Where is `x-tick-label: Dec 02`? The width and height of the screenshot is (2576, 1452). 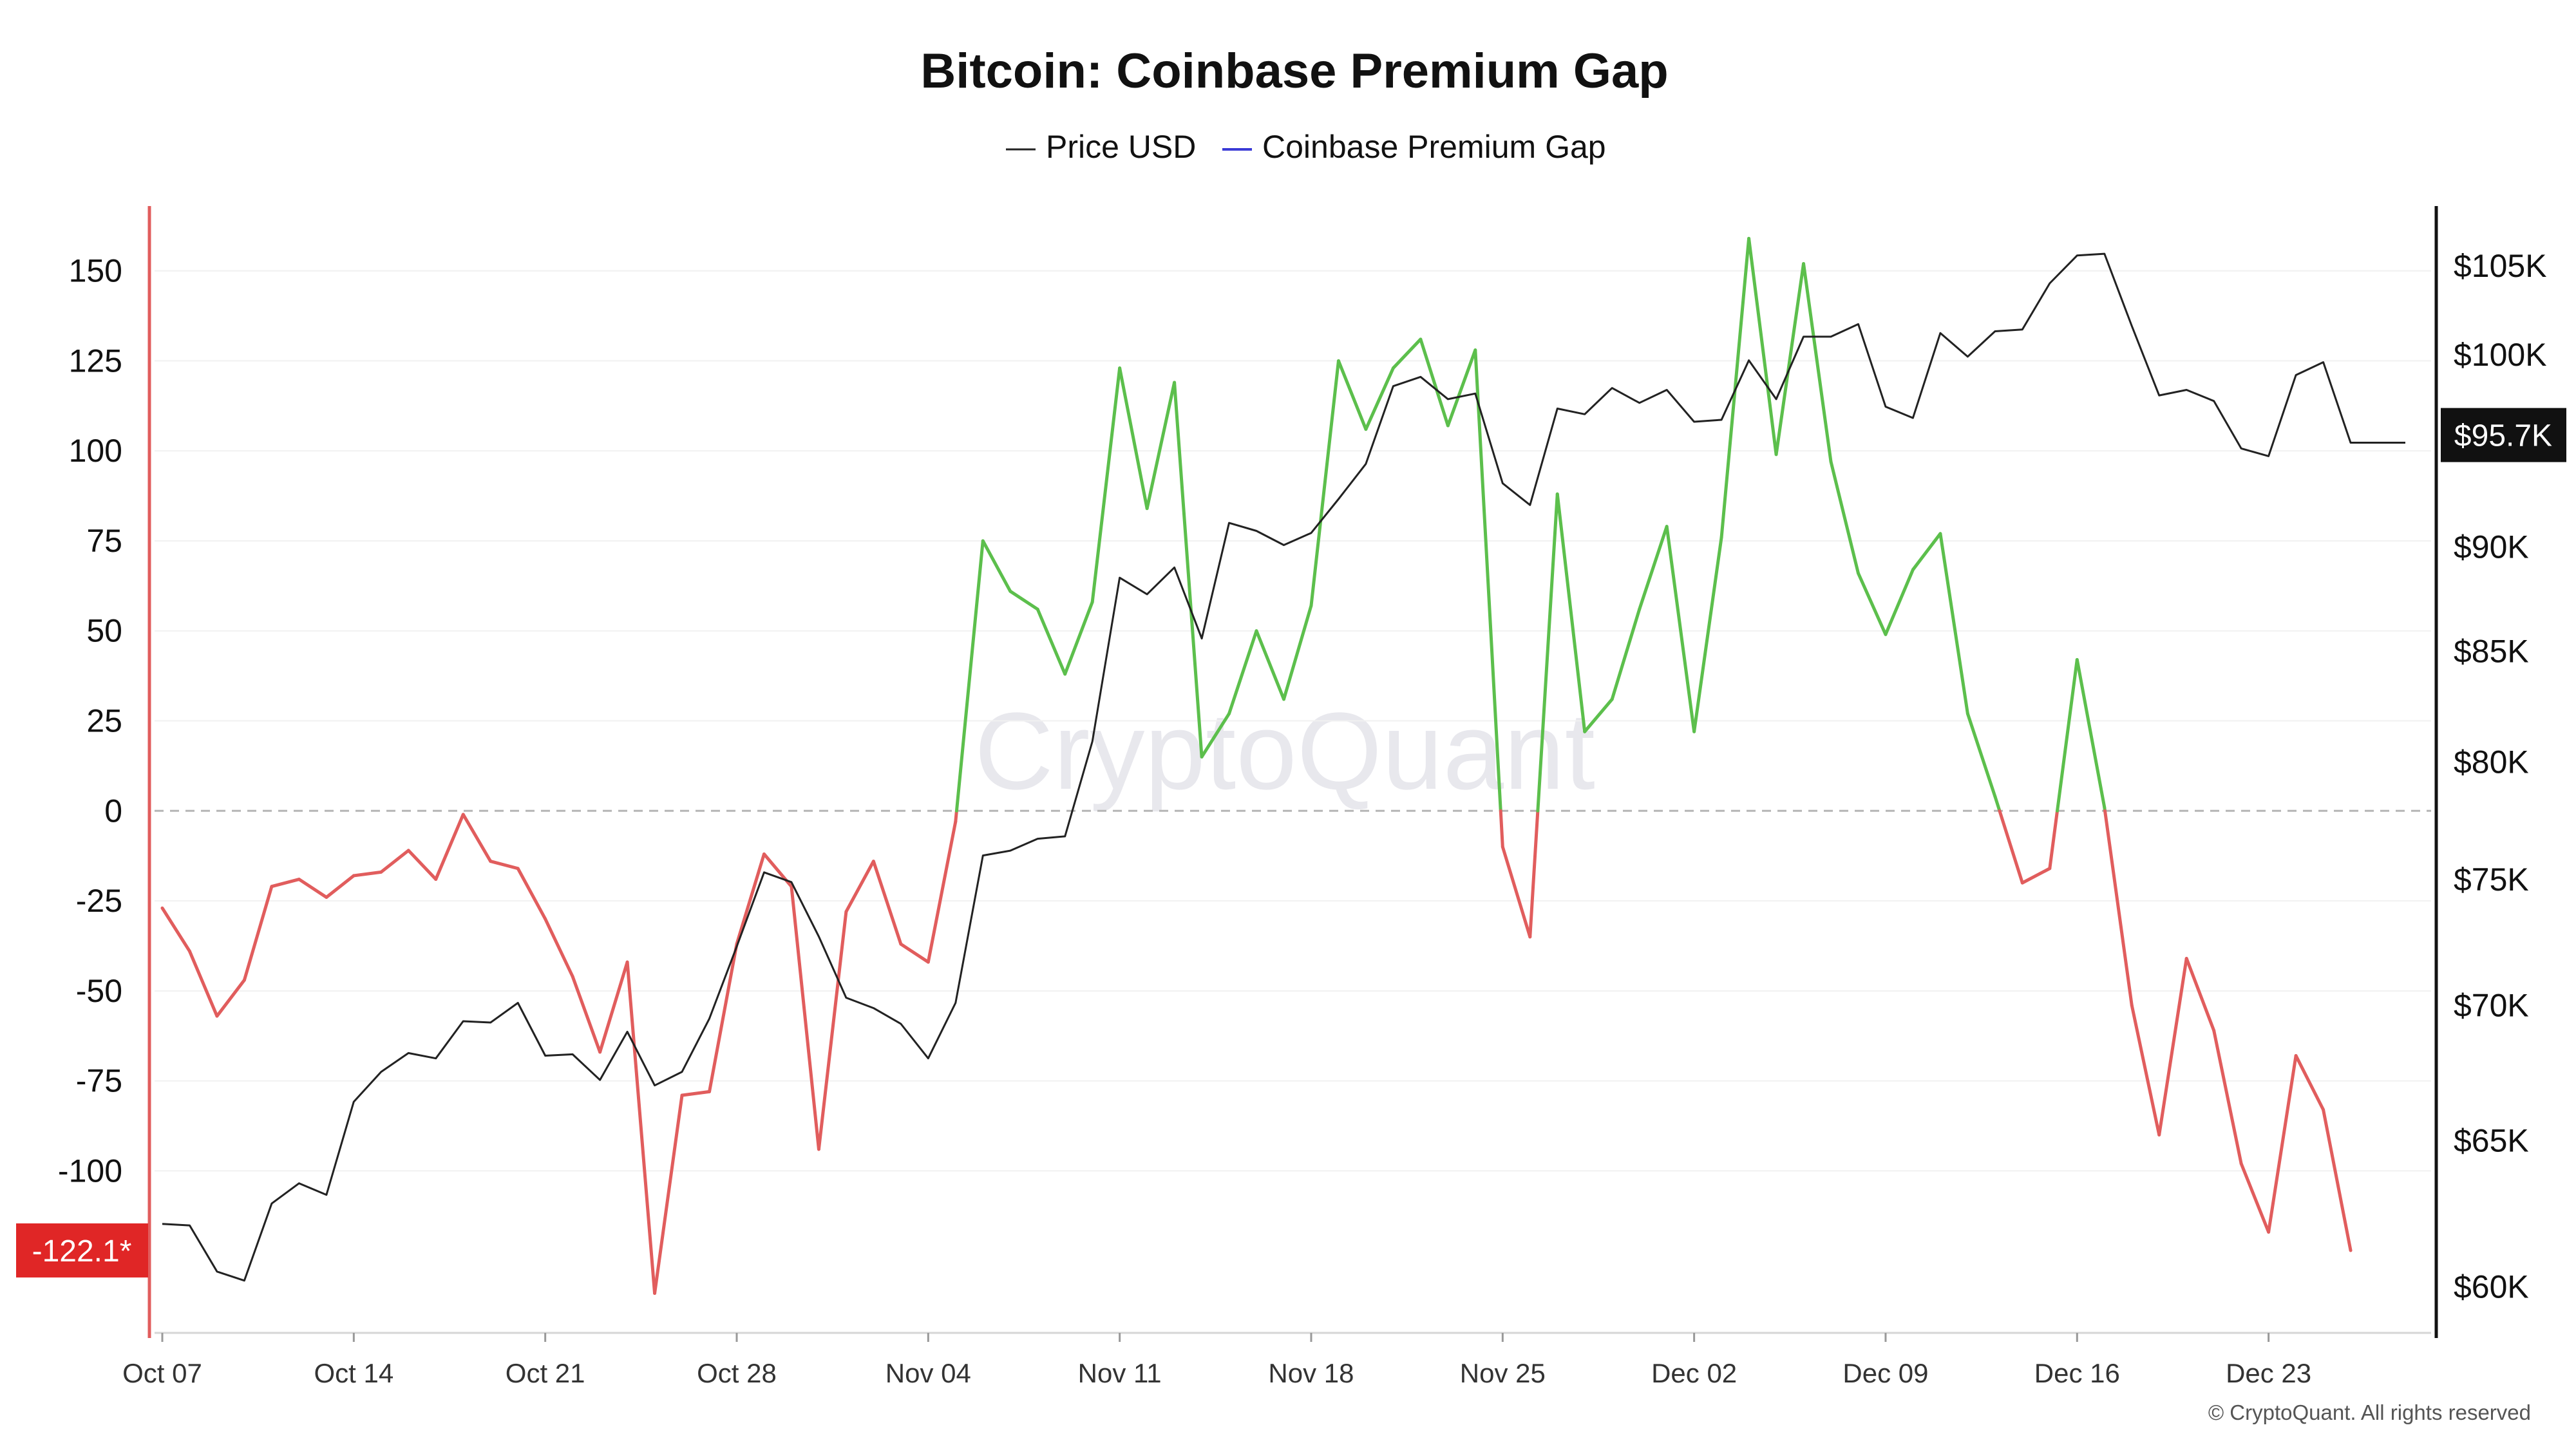
x-tick-label: Dec 02 is located at coordinates (1694, 1373).